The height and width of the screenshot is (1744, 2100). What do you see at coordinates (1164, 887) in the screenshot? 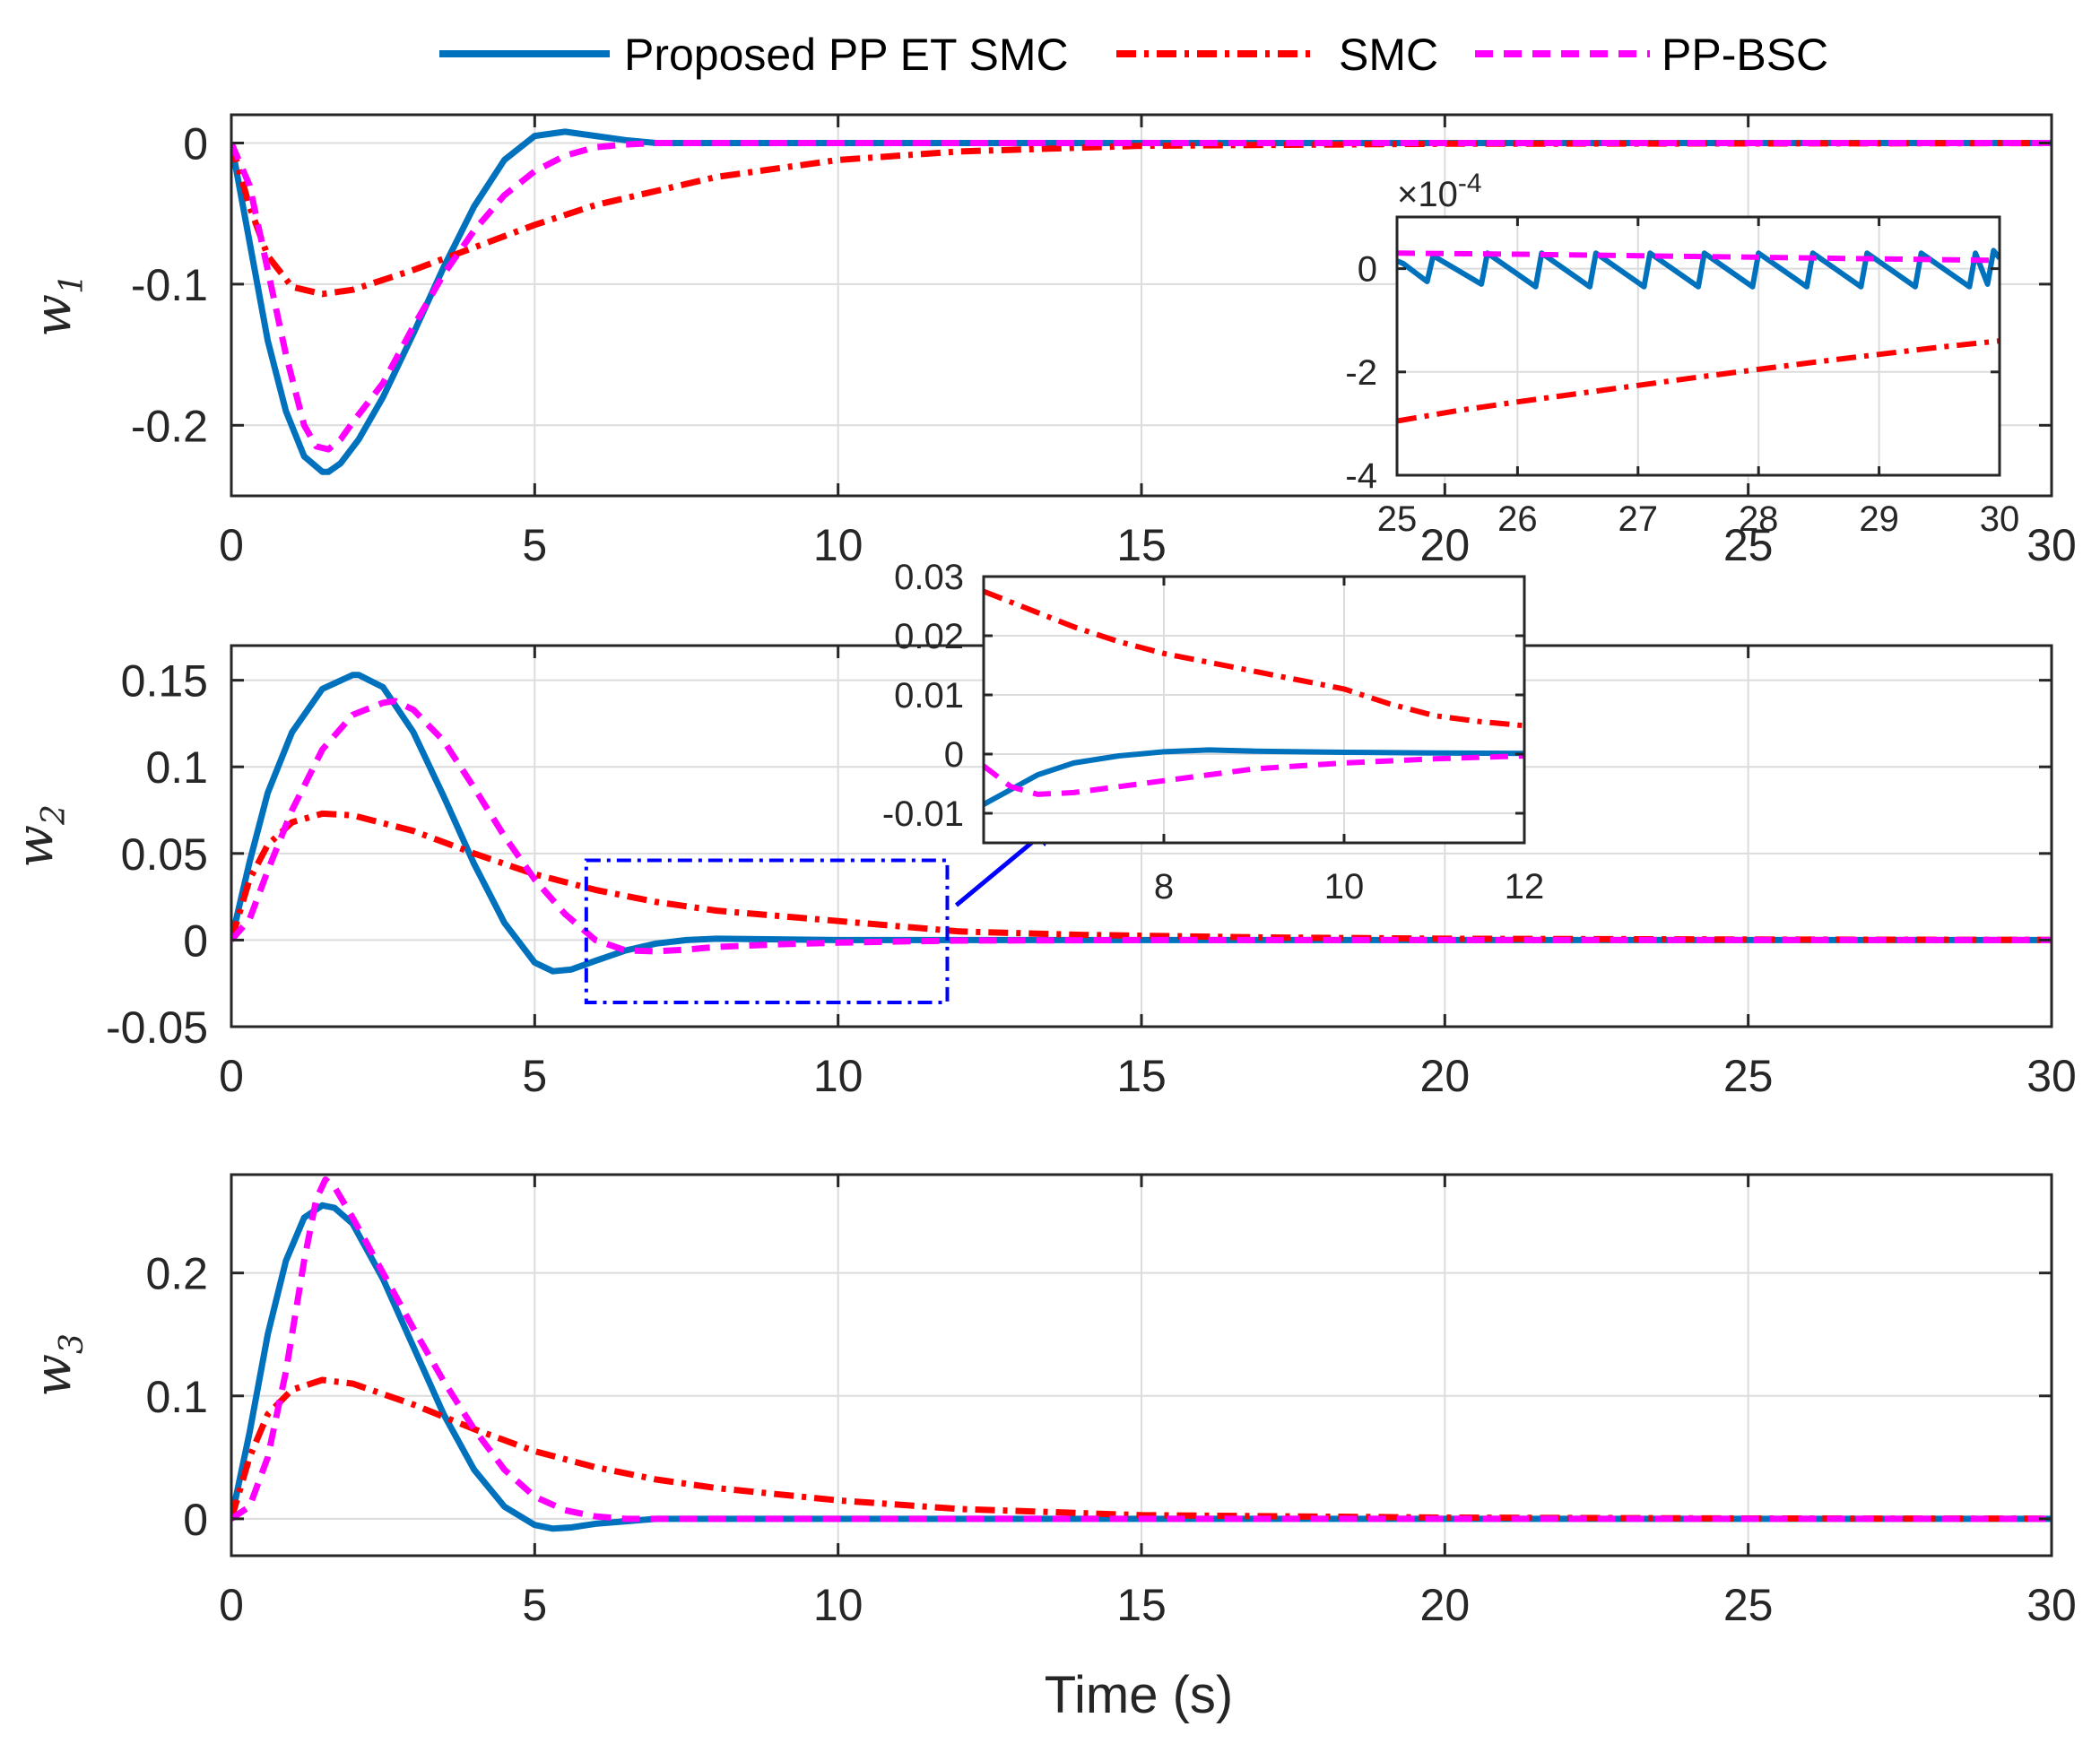
I see `x-tick-label: 8` at bounding box center [1164, 887].